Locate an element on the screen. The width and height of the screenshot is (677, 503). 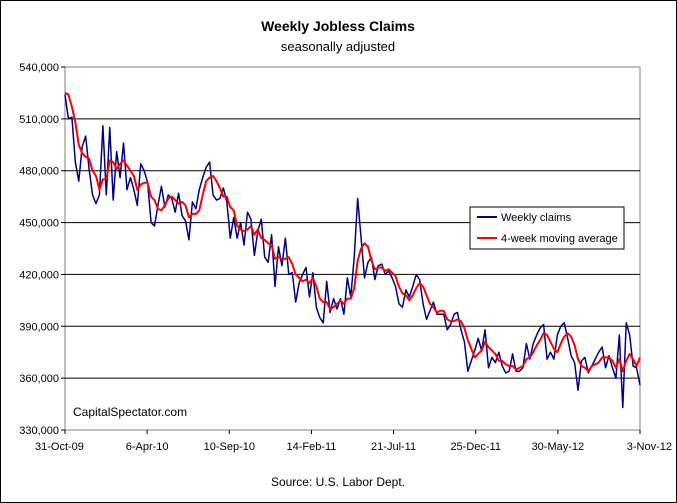
x-tick-label: 10-Sep-10 is located at coordinates (229, 447).